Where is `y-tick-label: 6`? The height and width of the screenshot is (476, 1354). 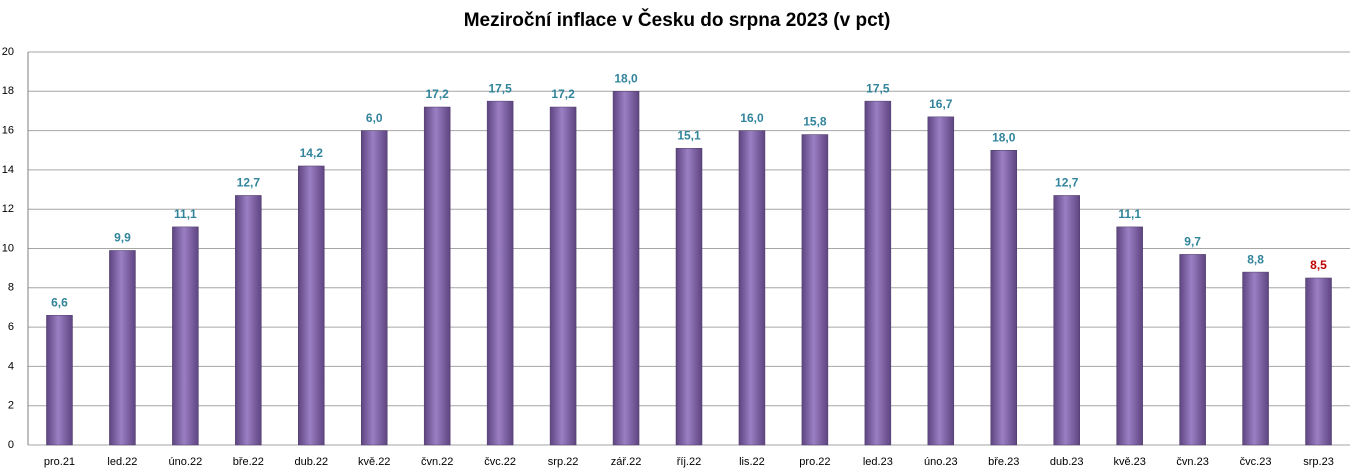
y-tick-label: 6 is located at coordinates (11, 327).